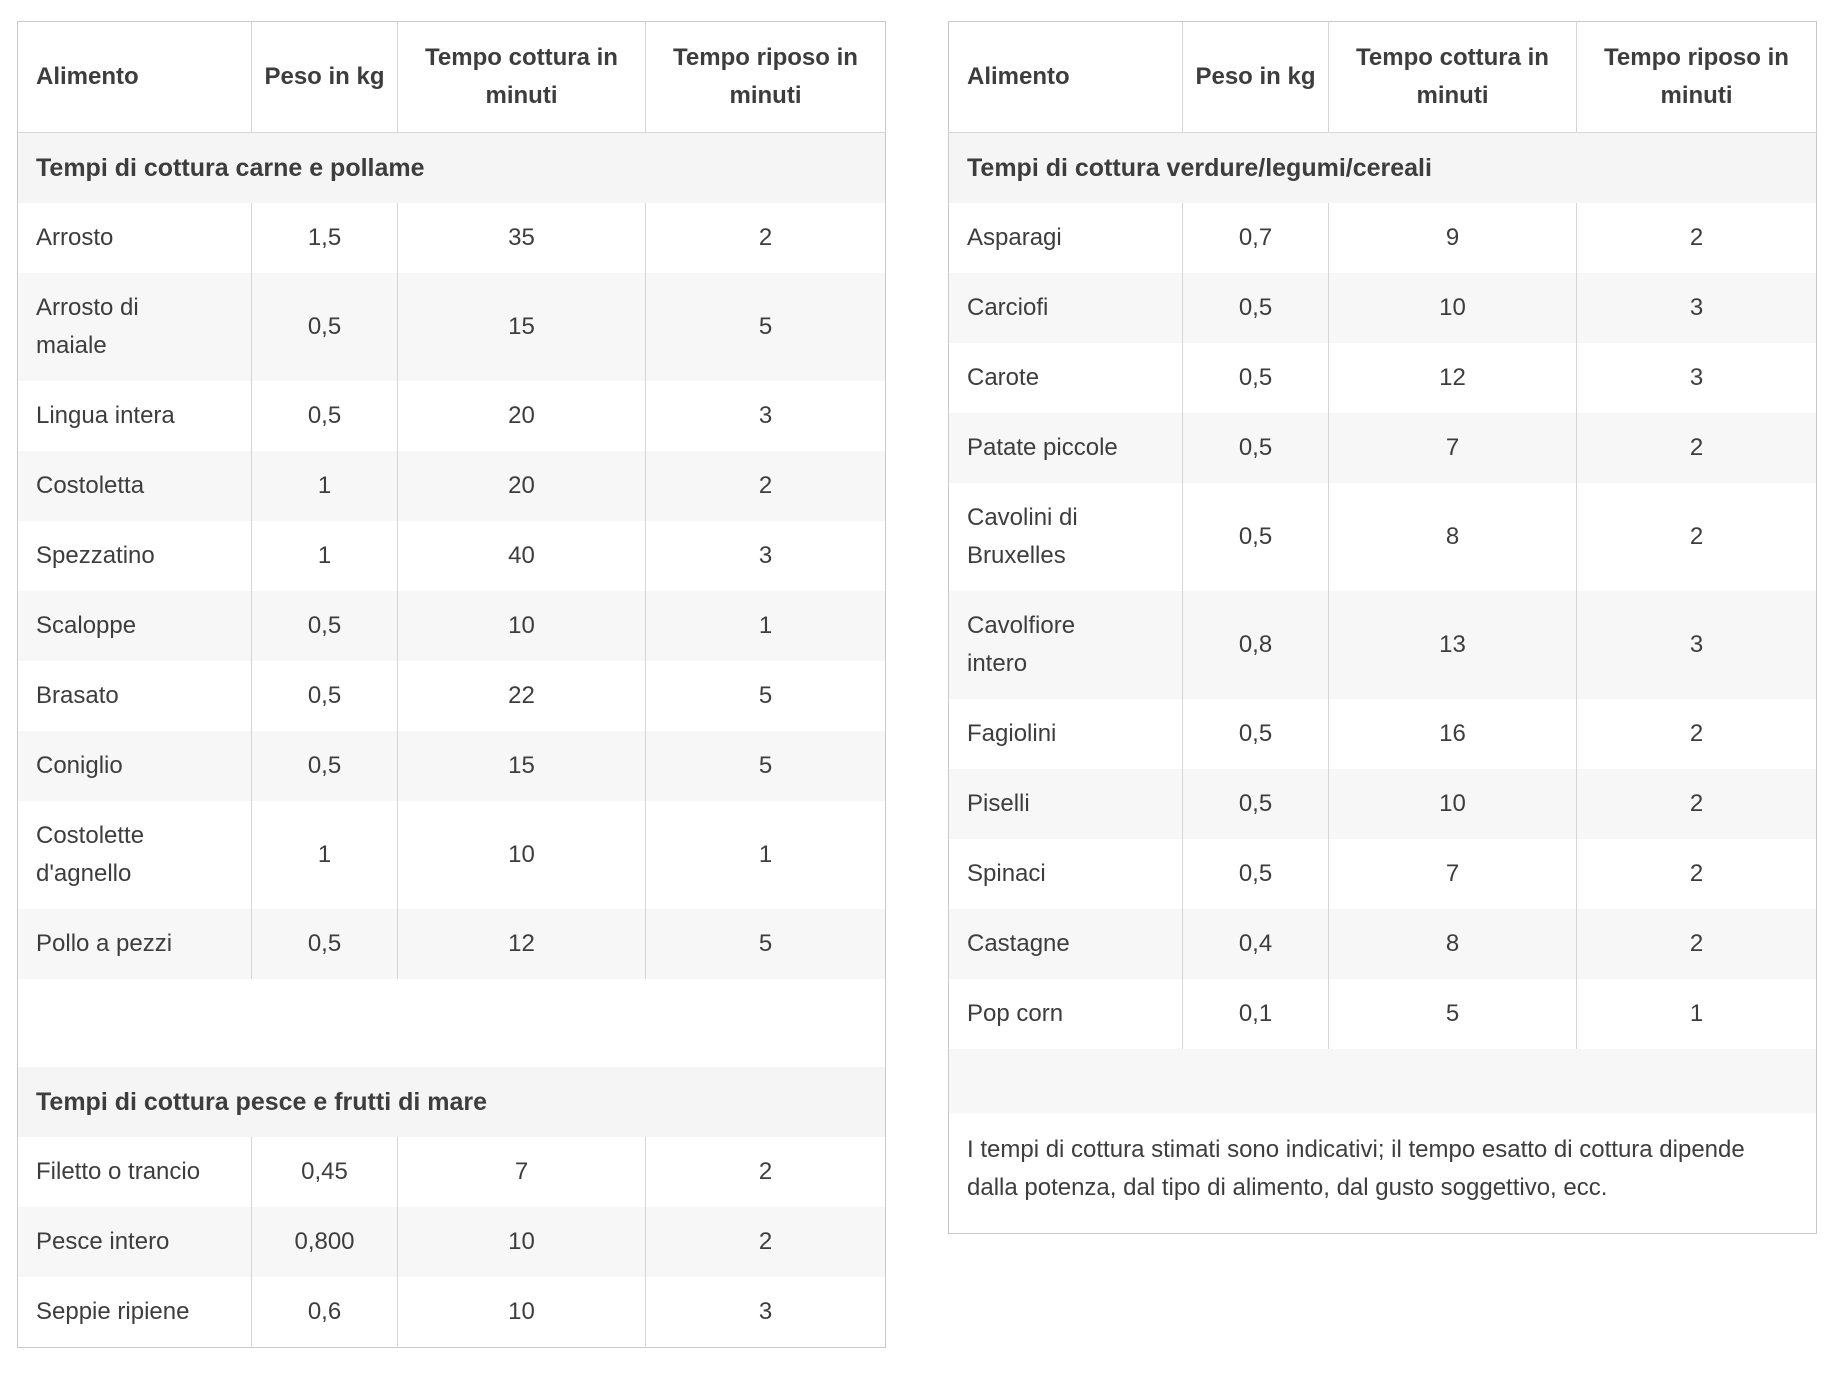 The height and width of the screenshot is (1386, 1834). What do you see at coordinates (134, 855) in the screenshot?
I see `cell-alimento: Costolette d'agnello` at bounding box center [134, 855].